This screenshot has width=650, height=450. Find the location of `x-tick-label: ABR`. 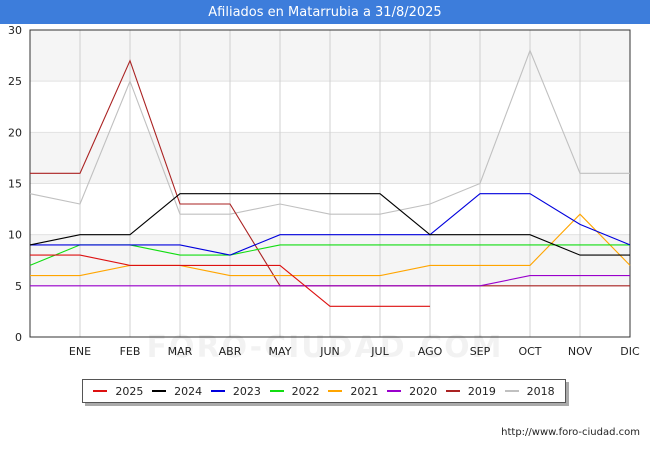

x-tick-label: ABR is located at coordinates (230, 351).